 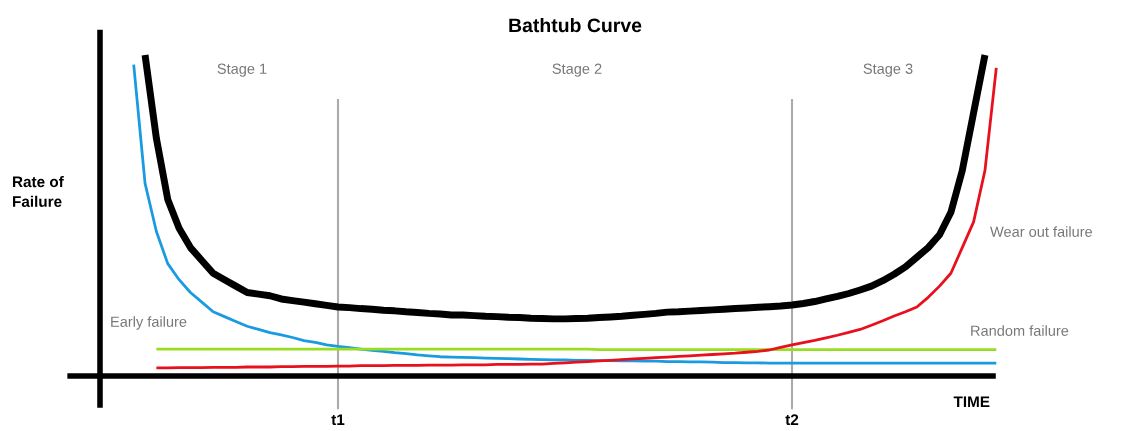 I want to click on annotation: Stage 3, so click(x=888, y=70).